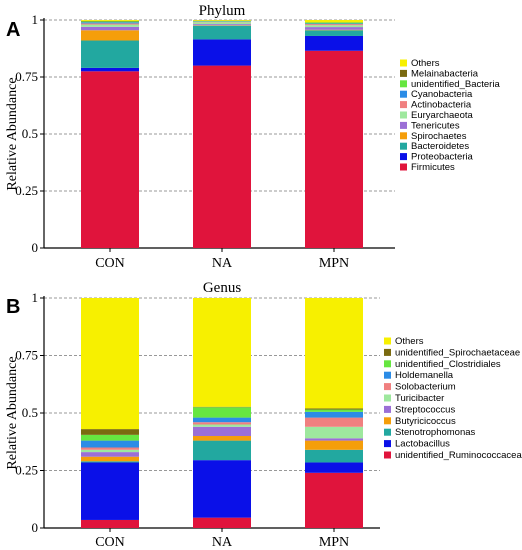  What do you see at coordinates (445, 73) in the screenshot?
I see `legend-label: Melainabacteria` at bounding box center [445, 73].